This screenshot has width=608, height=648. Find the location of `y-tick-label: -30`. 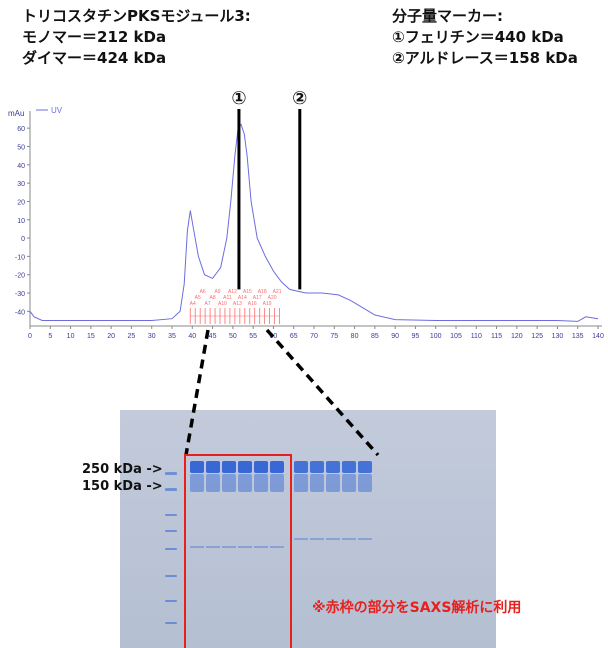

y-tick-label: -30 is located at coordinates (20, 294).